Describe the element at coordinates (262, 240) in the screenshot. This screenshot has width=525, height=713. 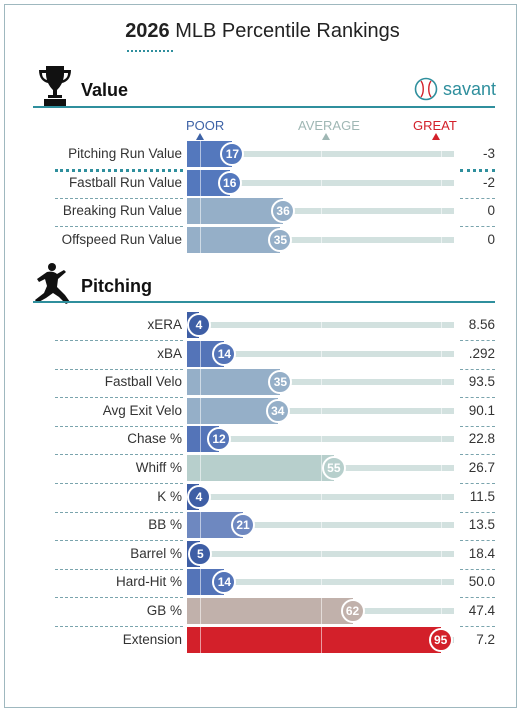
I see `percentile-row: Offspeed Run Value 35 0` at that location.